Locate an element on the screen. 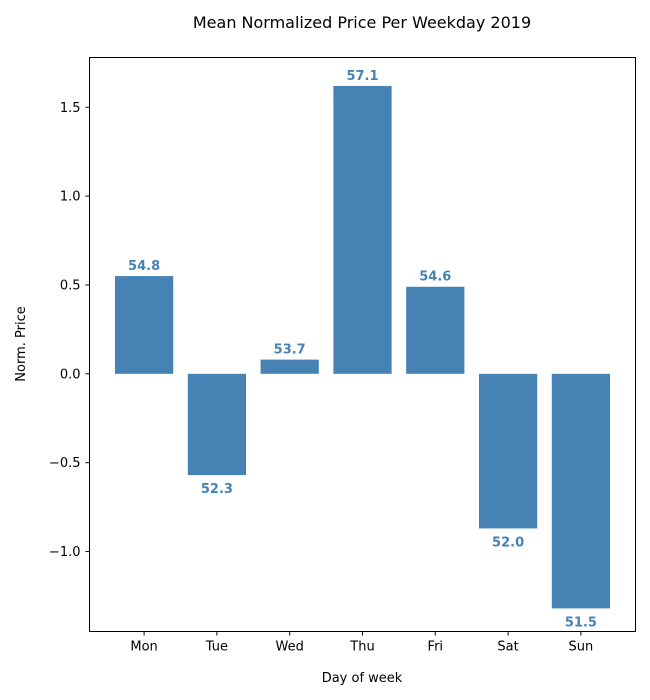  data-label-fri: 54.6 is located at coordinates (435, 277).